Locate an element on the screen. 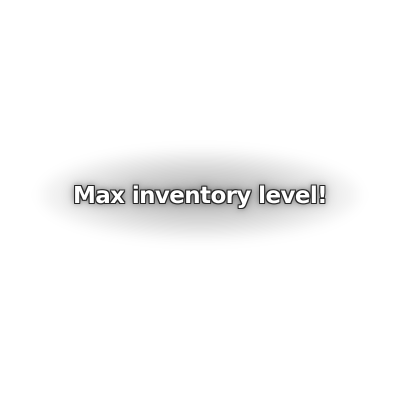 This screenshot has width=400, height=400. notification-text: Max inventory level! is located at coordinates (200, 196).